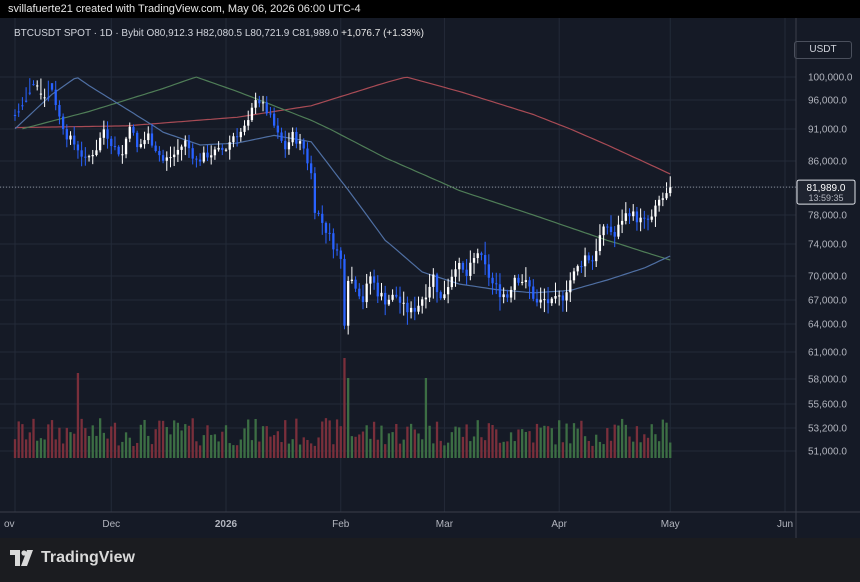  I want to click on footer, so click(430, 560).